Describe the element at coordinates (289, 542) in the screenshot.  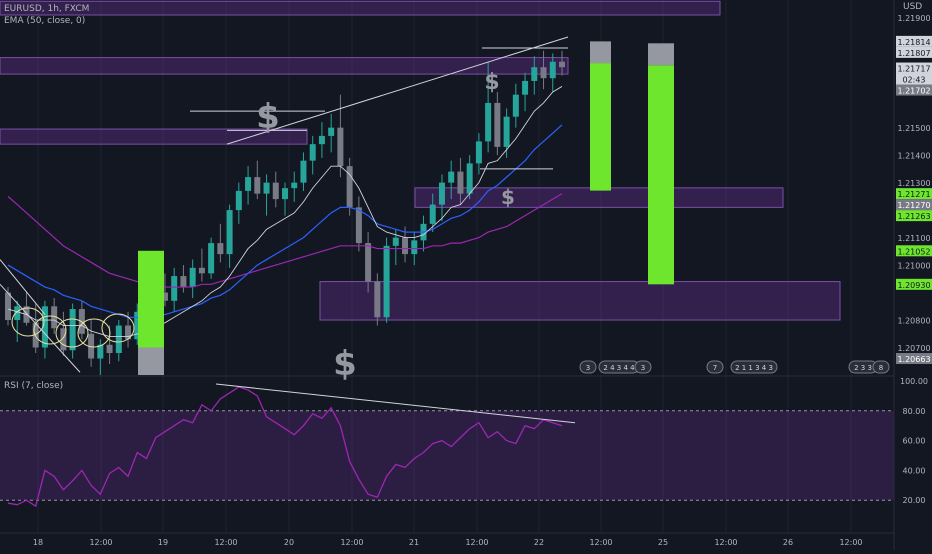
I see `time-tick-label: 20` at that location.